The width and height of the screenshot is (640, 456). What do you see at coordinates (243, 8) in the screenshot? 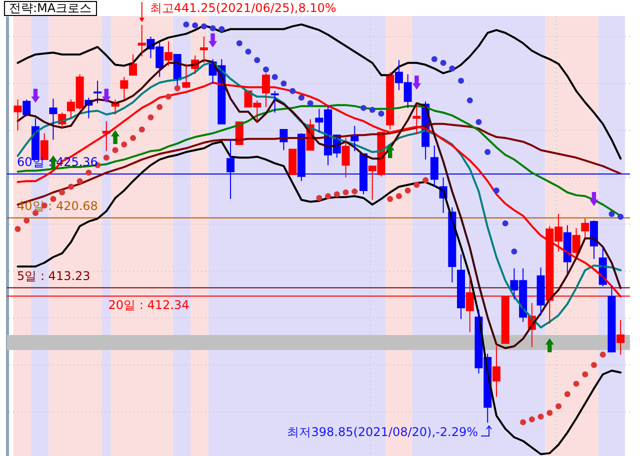
I see `annotation: 최고441.25(2021/06/25),8.10%` at bounding box center [243, 8].